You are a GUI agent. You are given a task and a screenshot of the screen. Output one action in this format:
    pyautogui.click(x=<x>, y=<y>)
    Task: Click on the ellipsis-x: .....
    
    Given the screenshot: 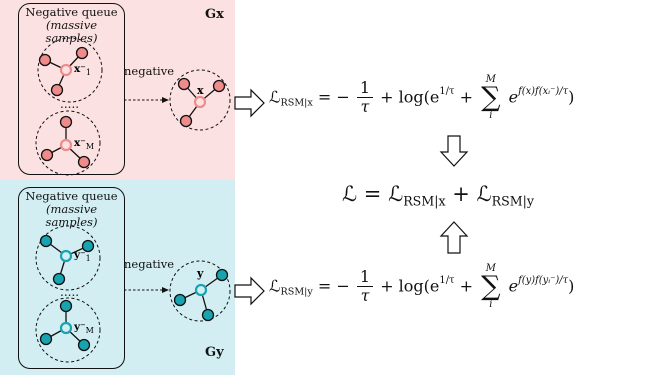 What is the action you would take?
    pyautogui.click(x=70, y=104)
    